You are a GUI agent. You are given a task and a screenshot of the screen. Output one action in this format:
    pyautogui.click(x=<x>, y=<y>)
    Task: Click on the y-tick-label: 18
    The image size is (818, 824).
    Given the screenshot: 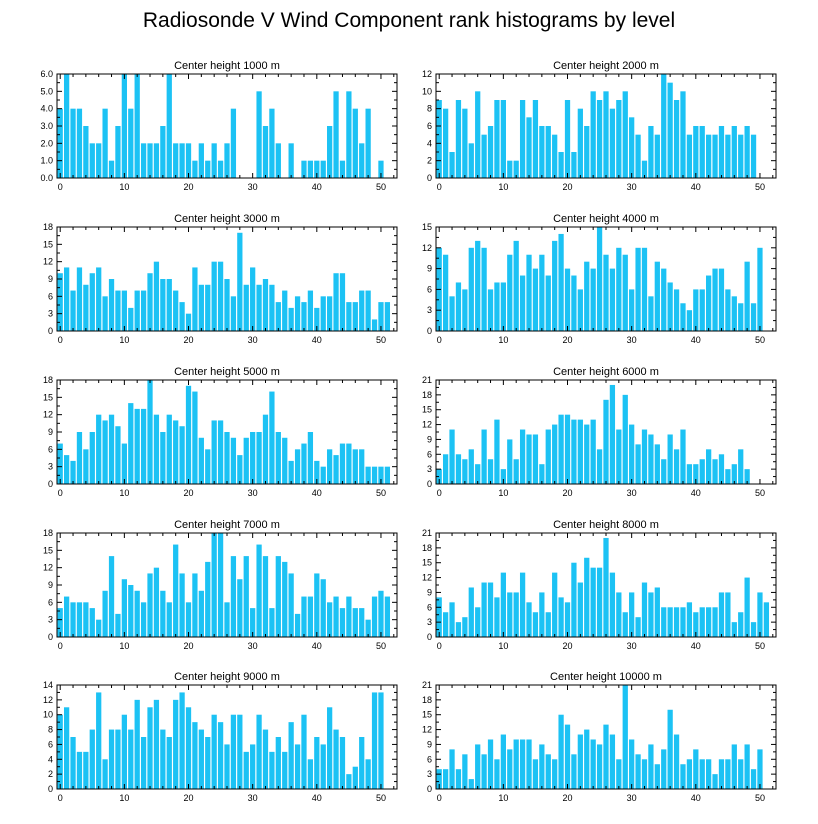 What is the action you would take?
    pyautogui.click(x=427, y=395)
    